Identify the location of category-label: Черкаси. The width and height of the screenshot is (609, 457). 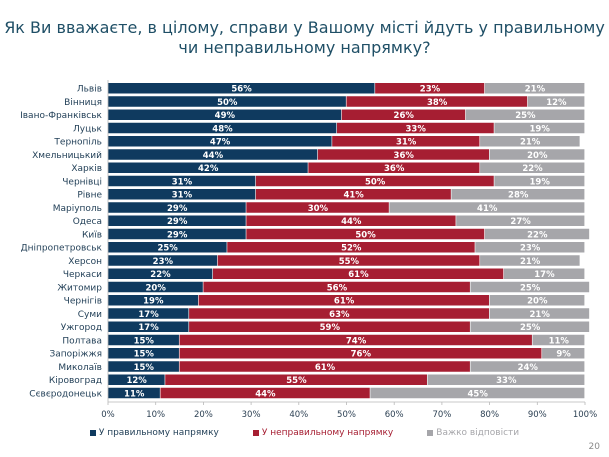
(82, 275).